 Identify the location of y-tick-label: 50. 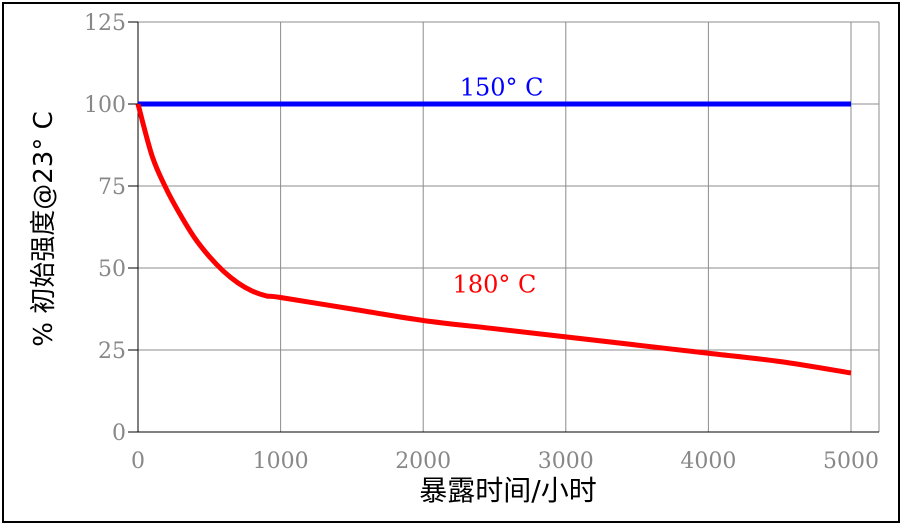
(112, 269).